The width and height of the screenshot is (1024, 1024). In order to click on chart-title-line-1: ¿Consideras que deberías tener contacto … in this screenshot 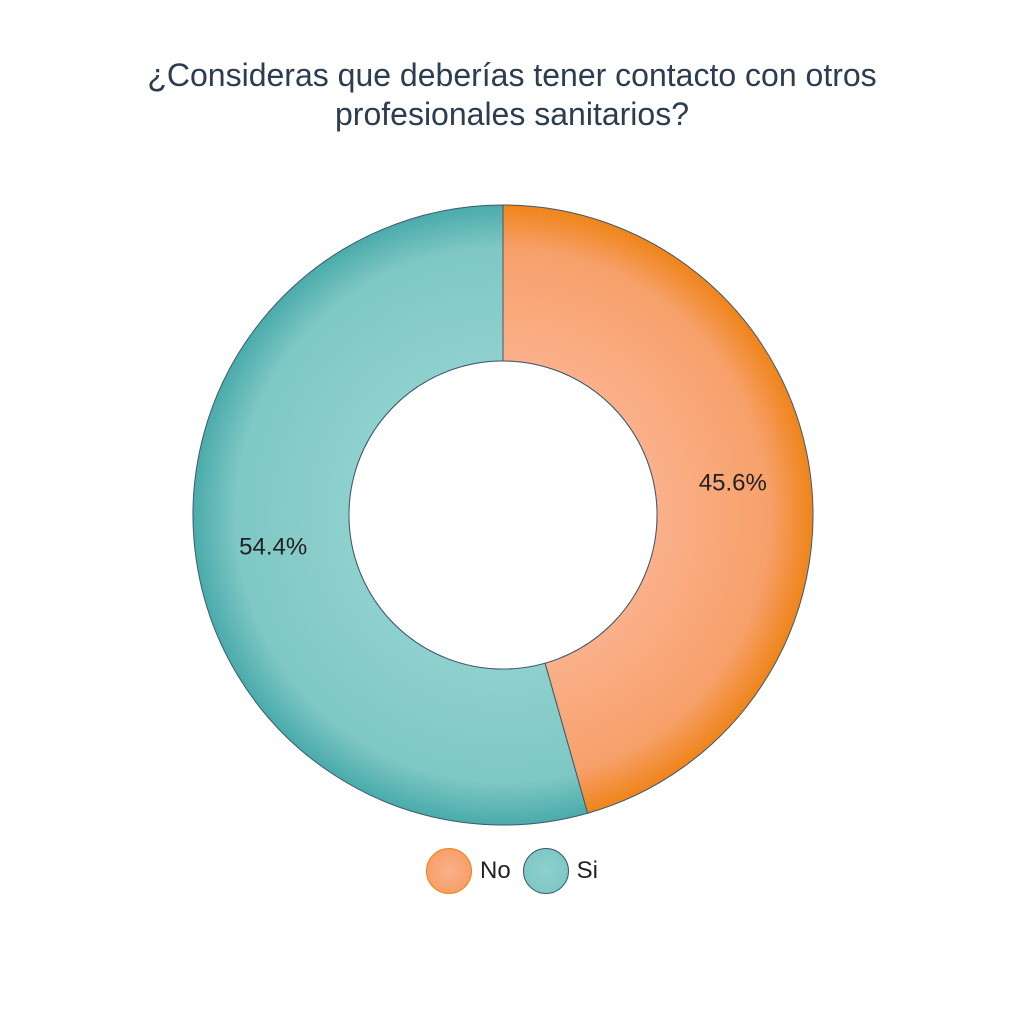, I will do `click(512, 75)`.